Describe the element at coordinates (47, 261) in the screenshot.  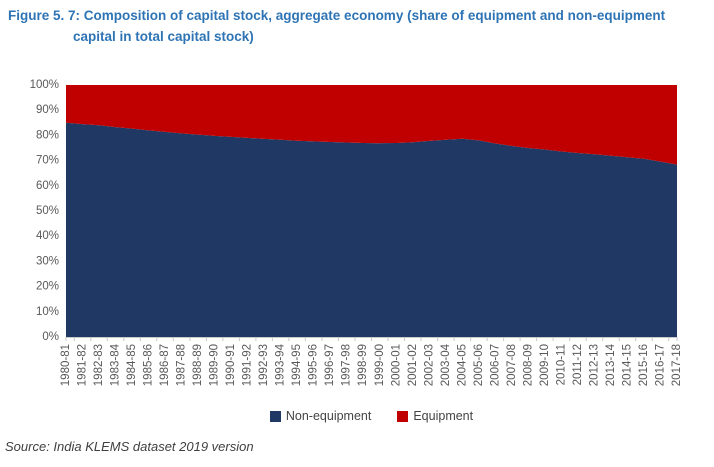
I see `y-axis-label: 30%` at that location.